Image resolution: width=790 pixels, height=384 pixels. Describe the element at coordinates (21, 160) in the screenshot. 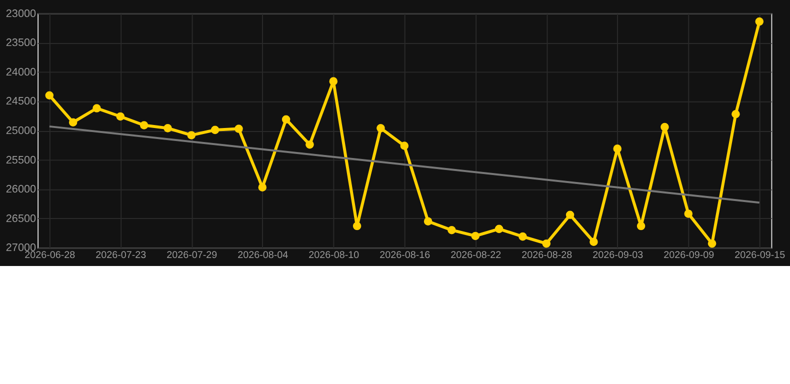

I see `y-tick-label: 25500` at that location.